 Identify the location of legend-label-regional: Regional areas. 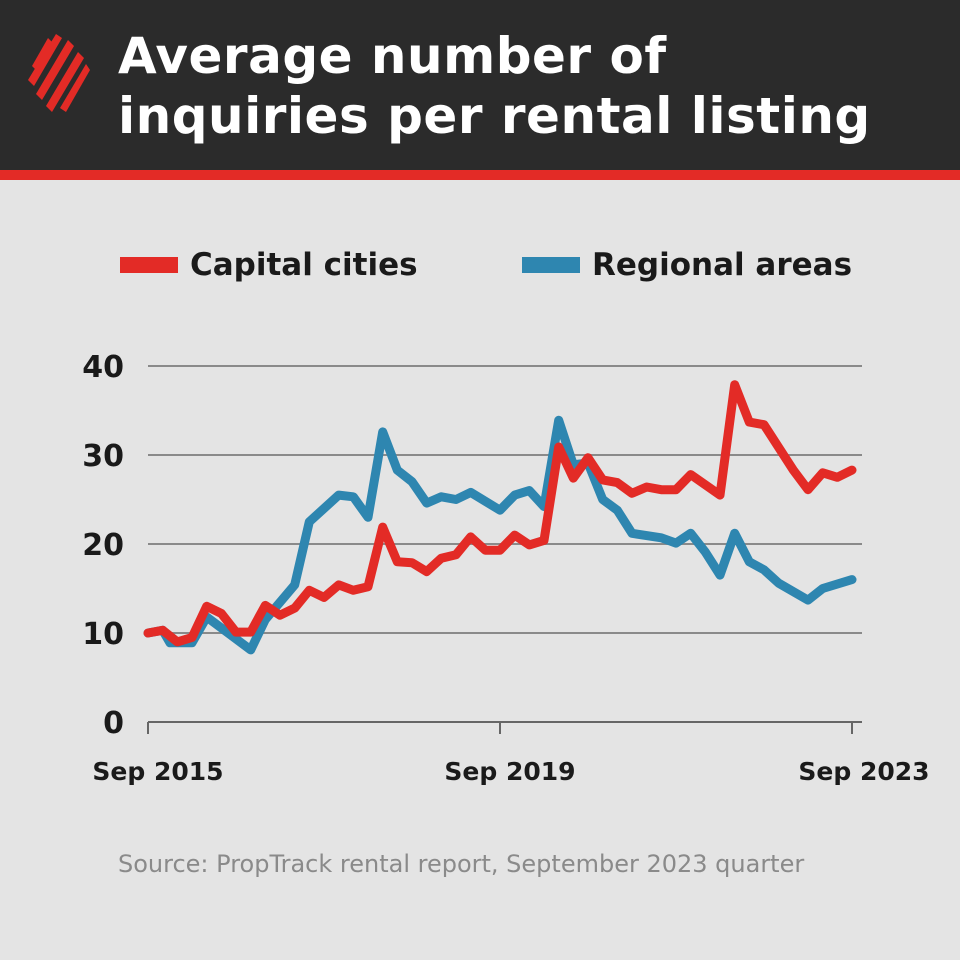
(722, 265).